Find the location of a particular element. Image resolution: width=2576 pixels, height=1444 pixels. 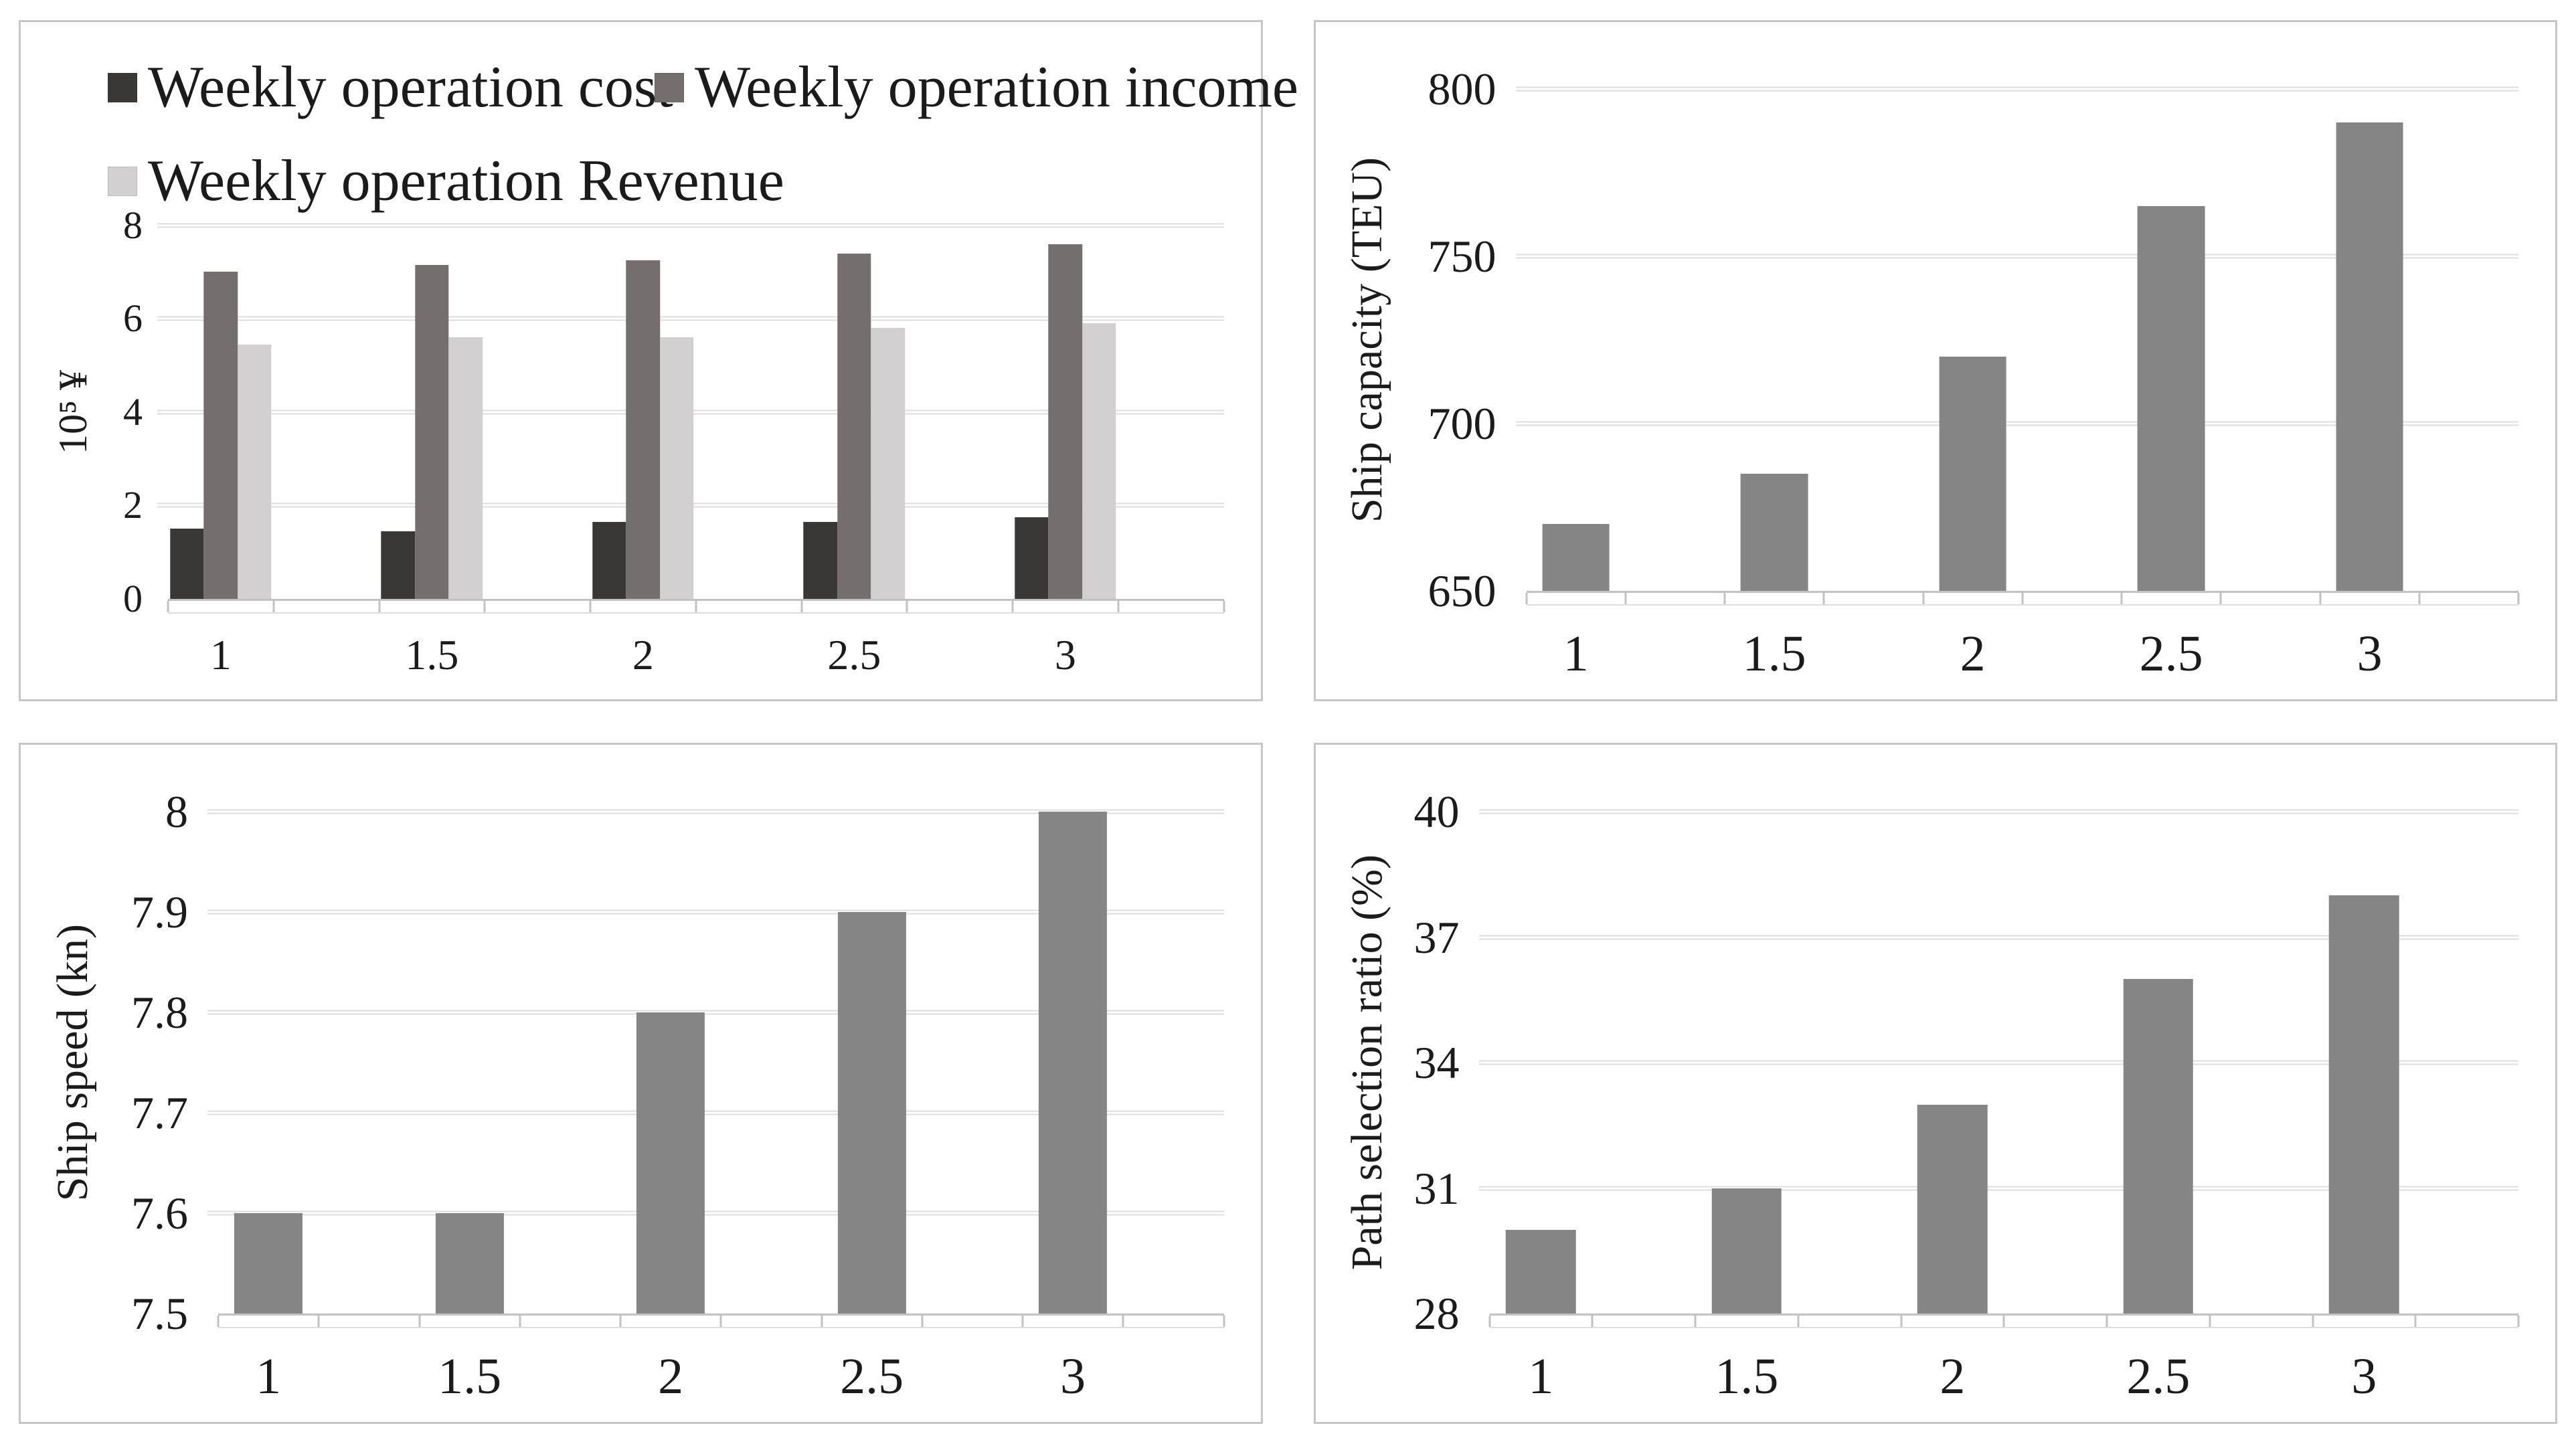

y-axis: 7.5 7.6 7.7 7.8 7.9 8 is located at coordinates (159, 1062).